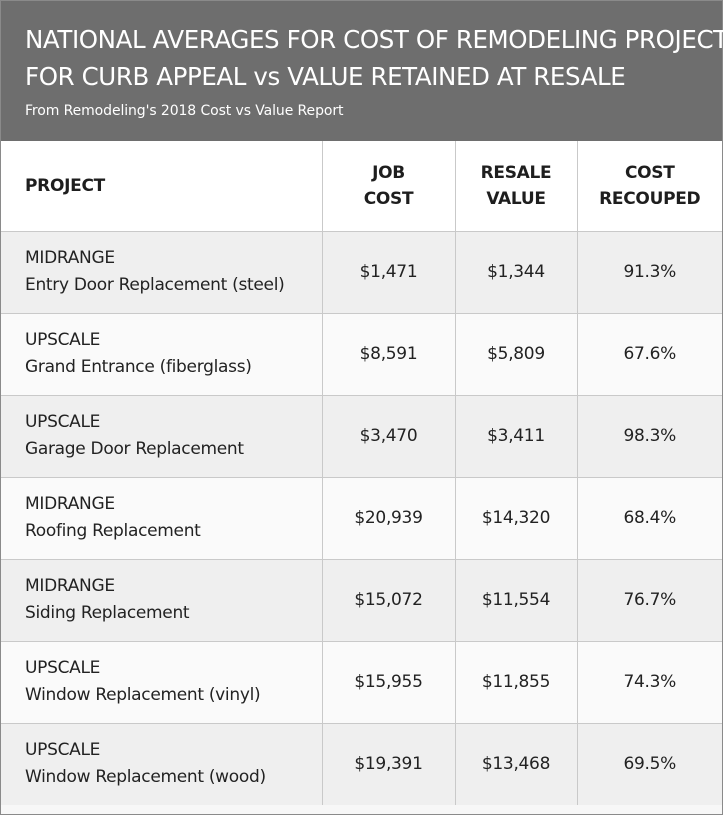 The height and width of the screenshot is (815, 723). I want to click on column-header-cost-recouped-line-1: COST, so click(649, 172).